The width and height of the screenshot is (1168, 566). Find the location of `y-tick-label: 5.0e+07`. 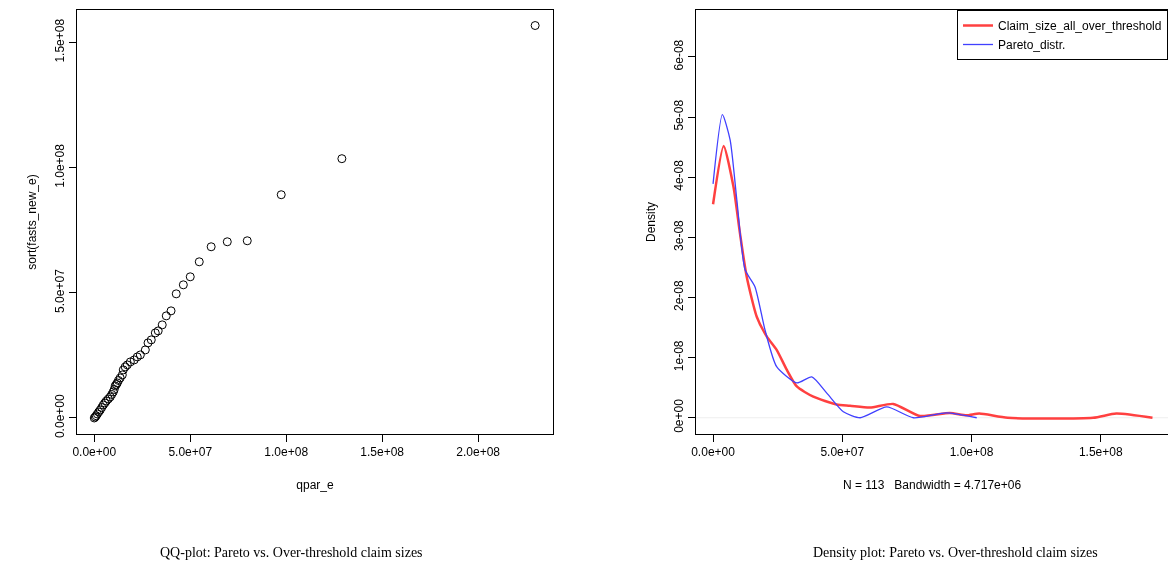

y-tick-label: 5.0e+07 is located at coordinates (60, 290).